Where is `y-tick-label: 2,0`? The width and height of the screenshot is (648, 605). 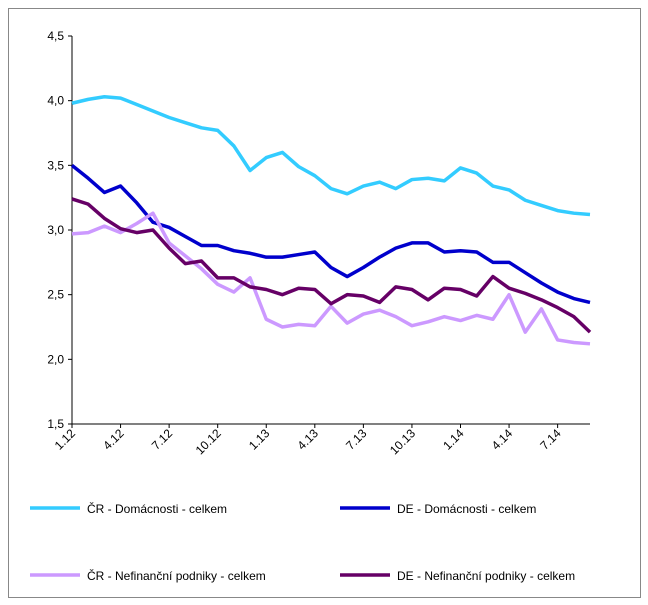 y-tick-label: 2,0 is located at coordinates (55, 359).